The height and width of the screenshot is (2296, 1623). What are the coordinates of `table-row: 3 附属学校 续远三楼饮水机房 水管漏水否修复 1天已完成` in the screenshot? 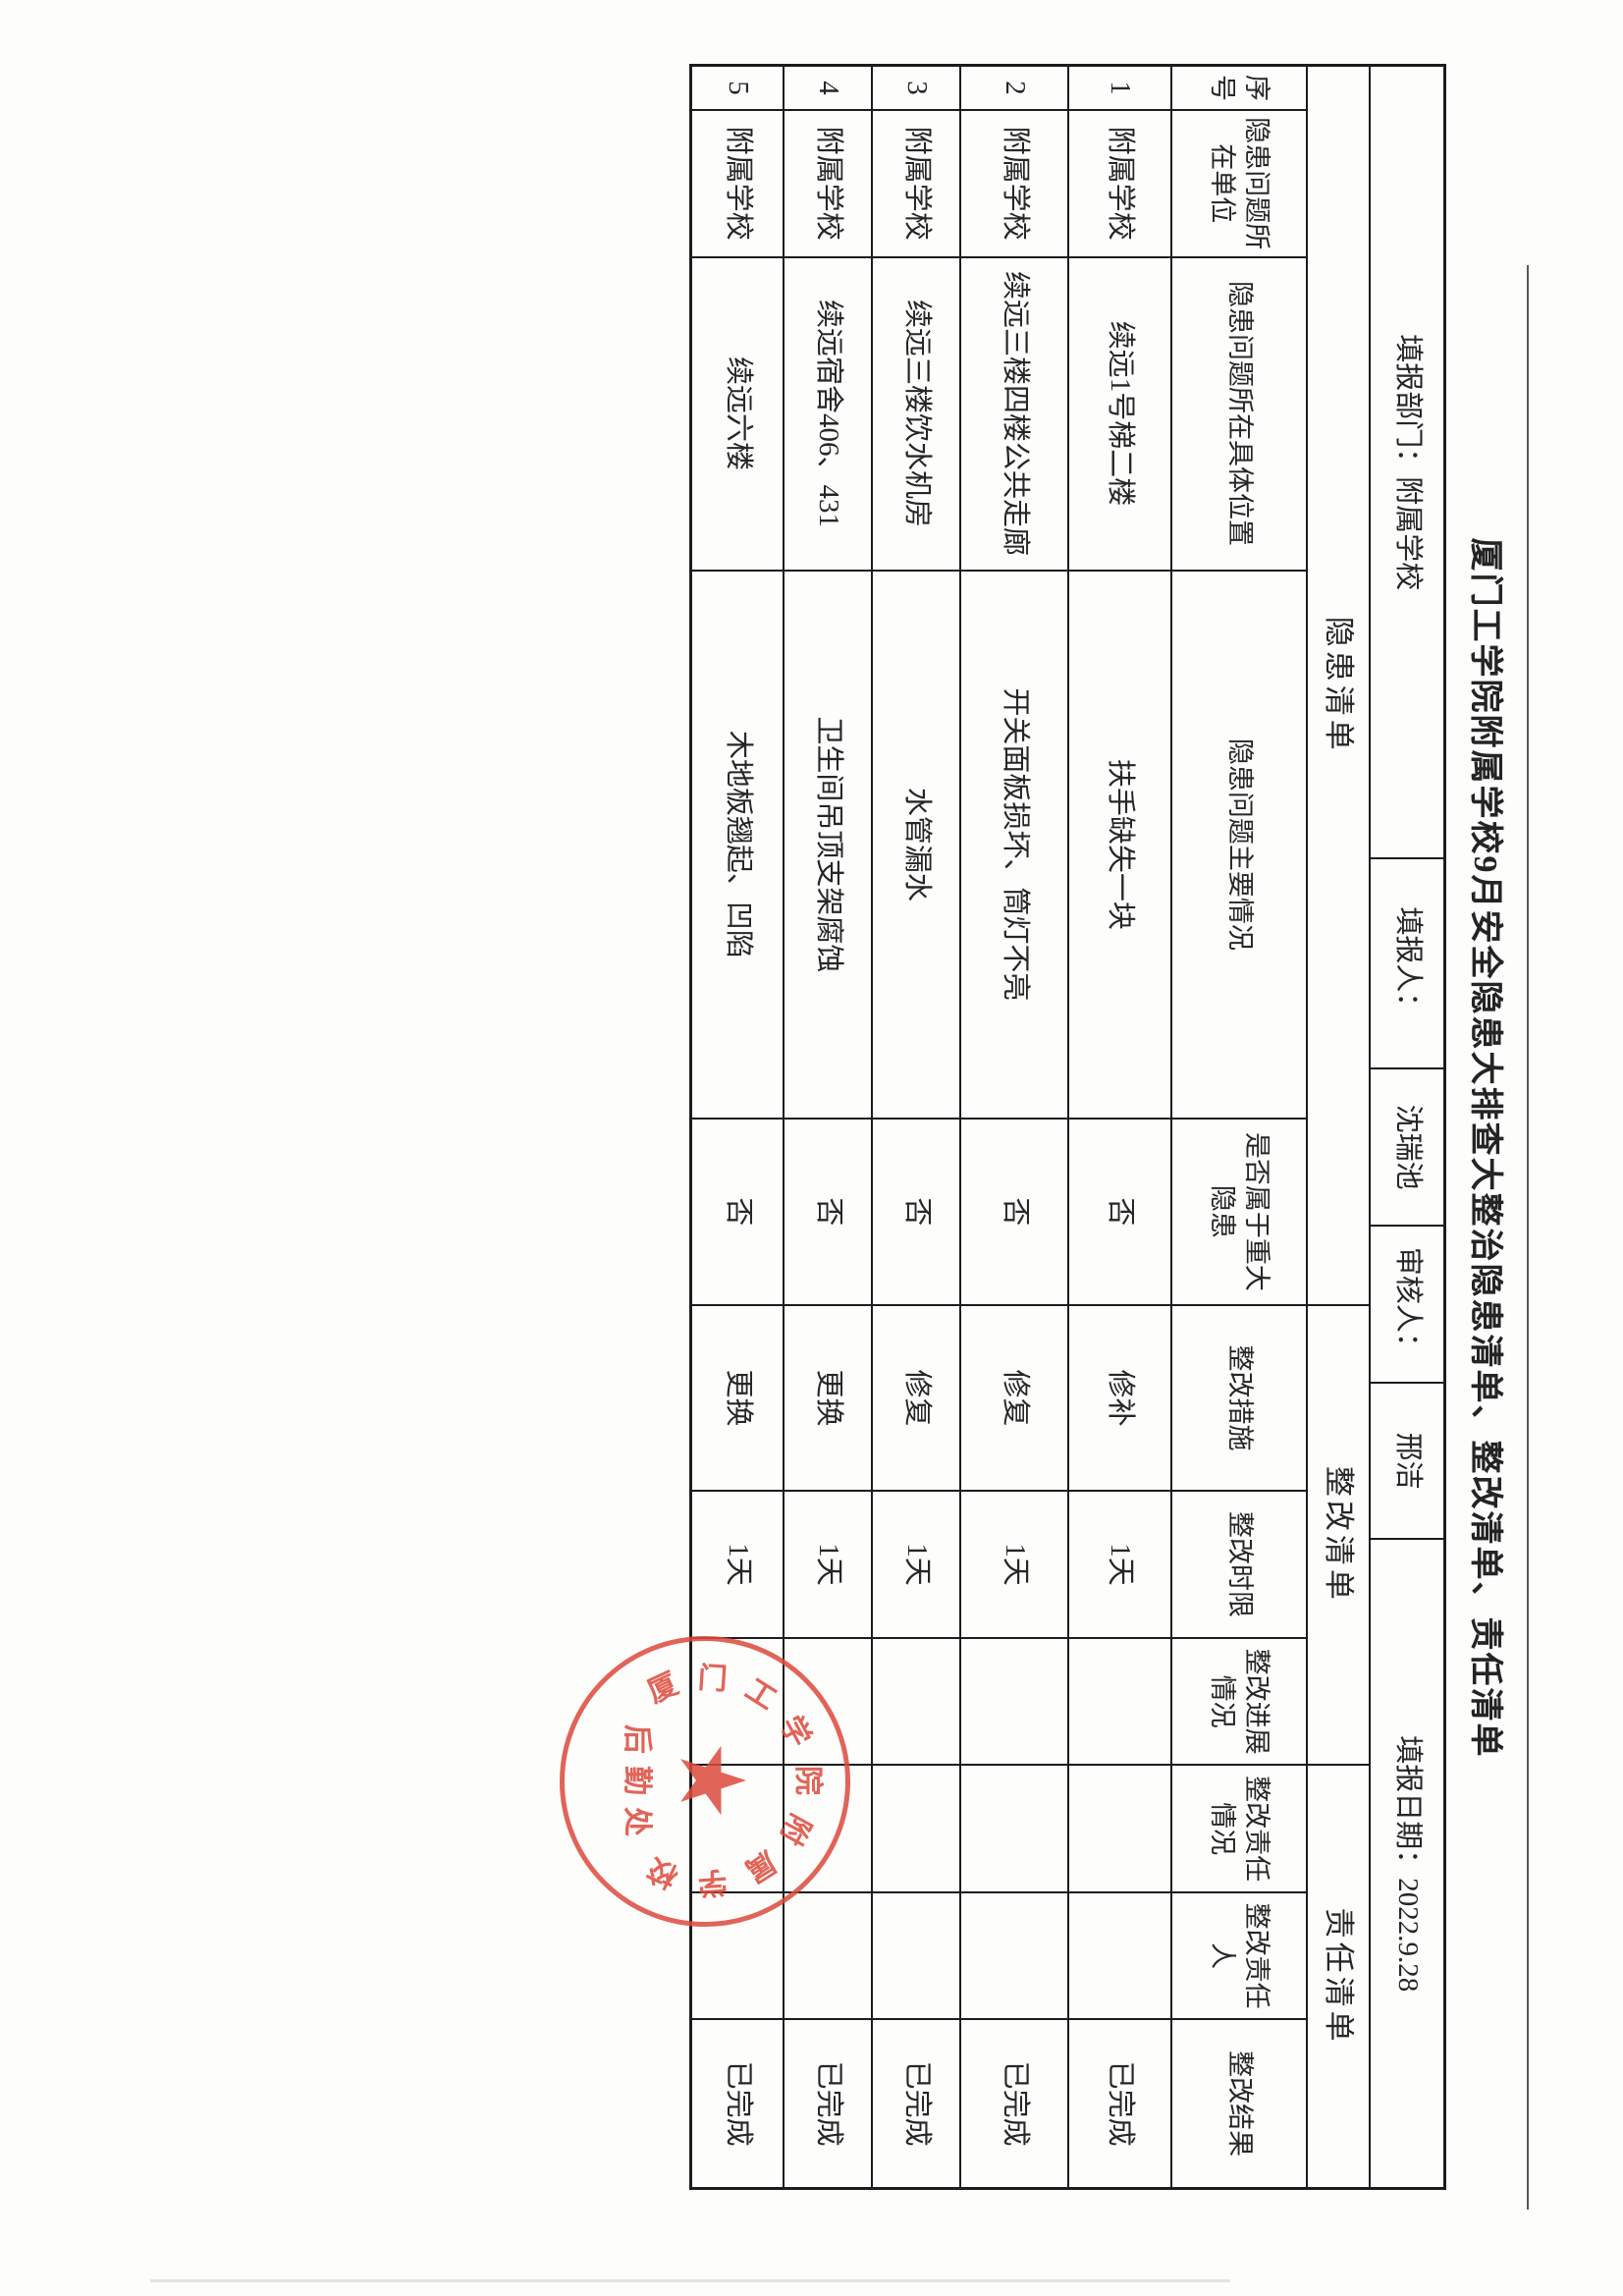 It's located at (915, 1127).